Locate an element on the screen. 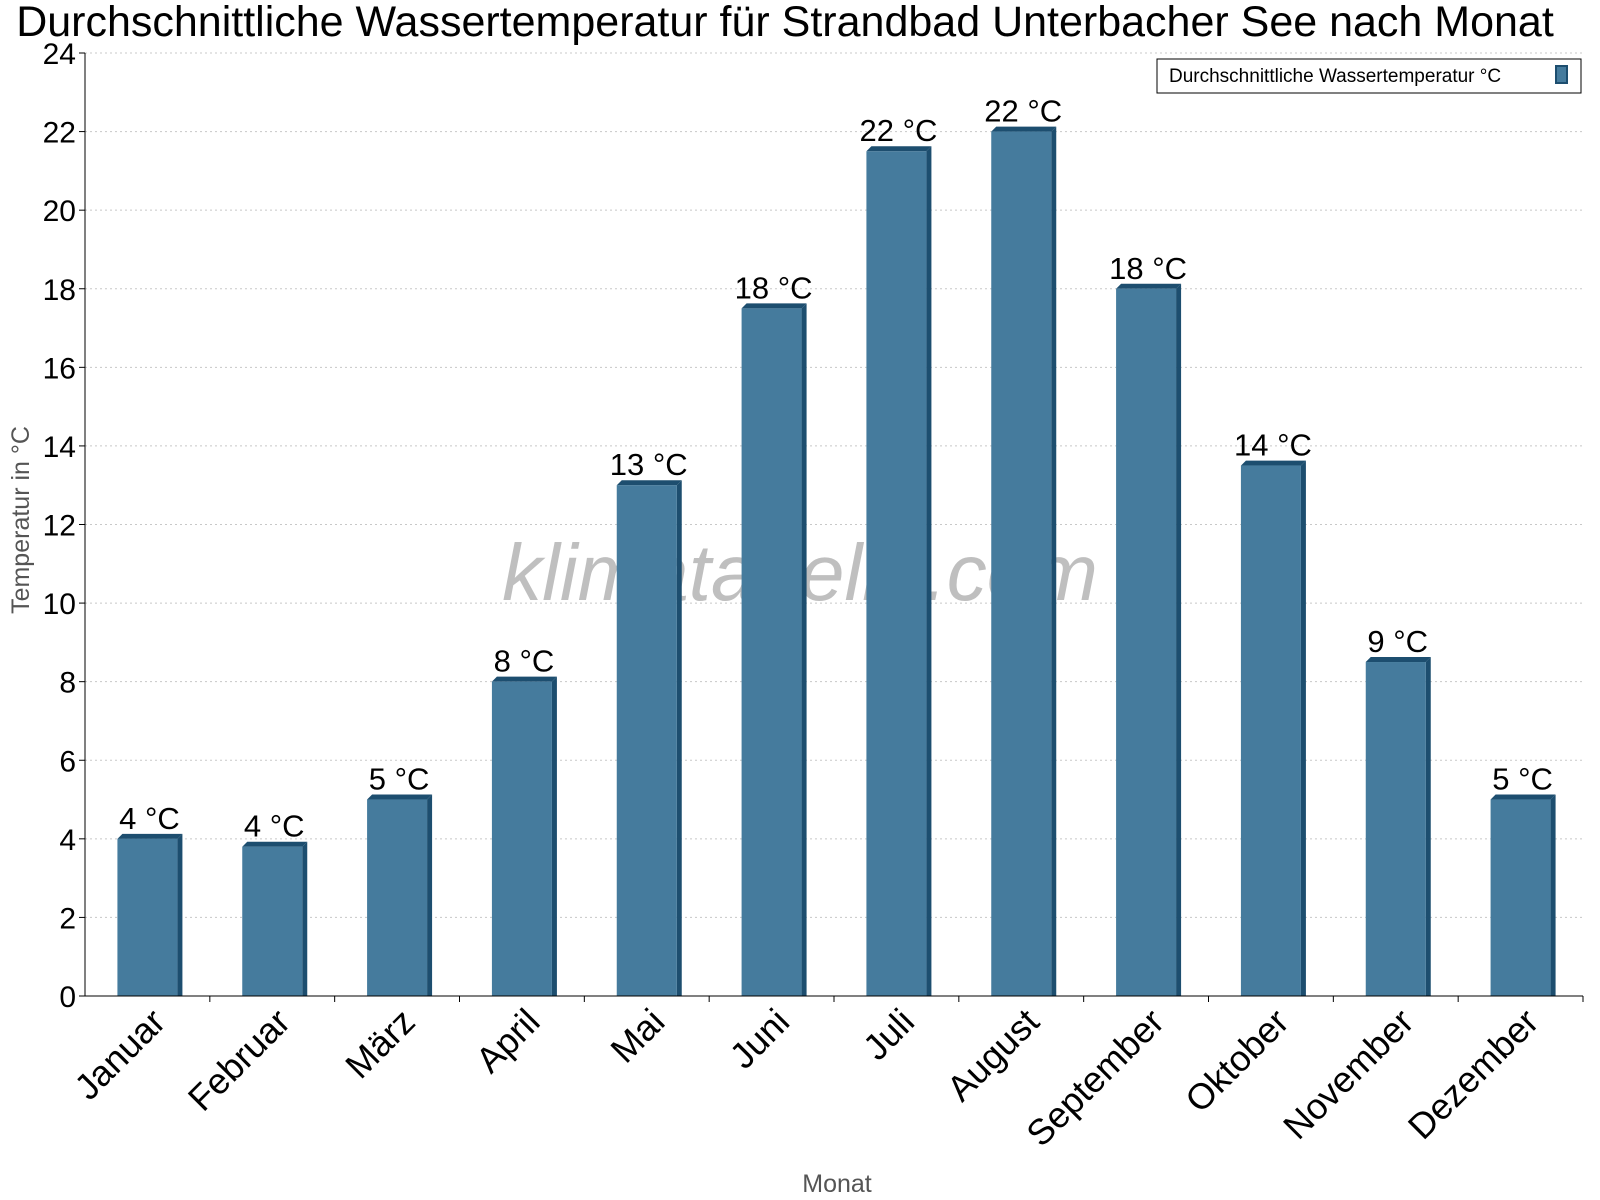 The width and height of the screenshot is (1600, 1200). bar-august: 22 °C is located at coordinates (1023, 545).